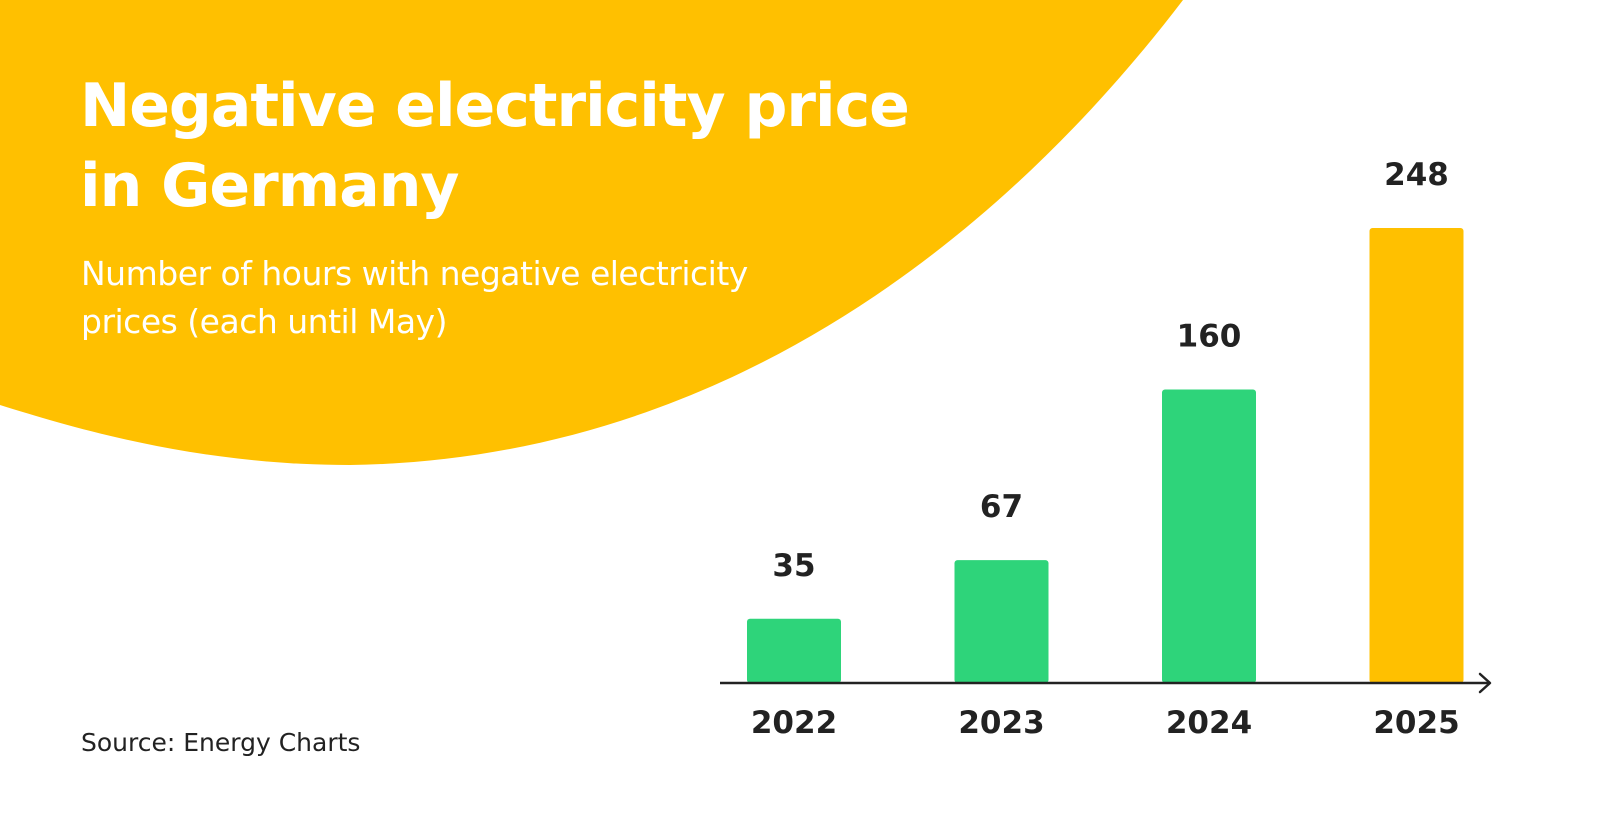 Image resolution: width=1600 pixels, height=836 pixels. What do you see at coordinates (1485, 683) in the screenshot?
I see `x-axis-arrow-icon` at bounding box center [1485, 683].